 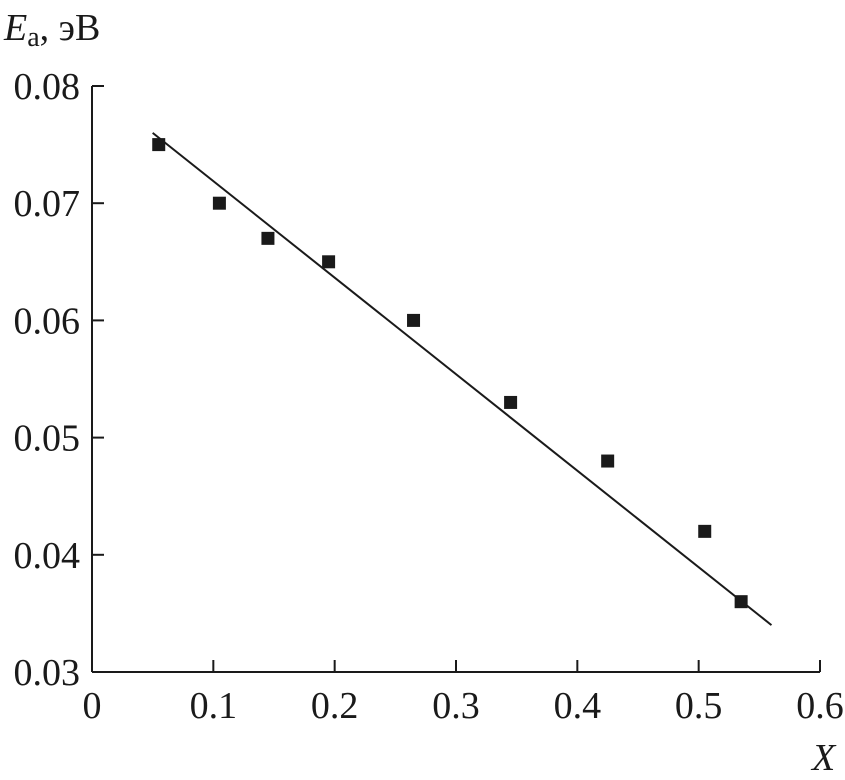 What do you see at coordinates (47, 204) in the screenshot?
I see `y-tick-label: 0.07` at bounding box center [47, 204].